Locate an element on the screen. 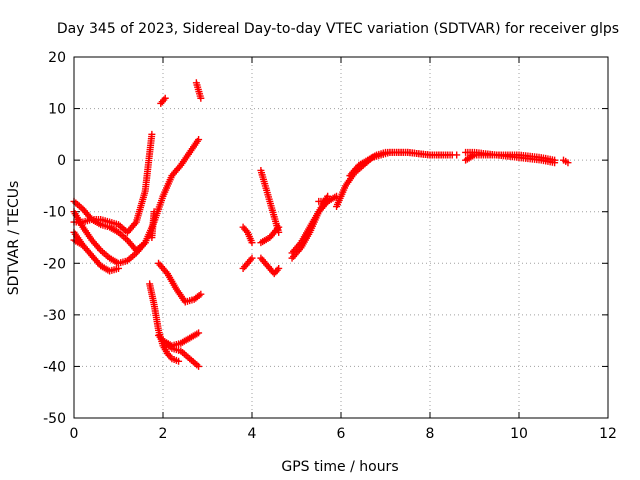 The height and width of the screenshot is (480, 640). x-tick-label: 0 is located at coordinates (74, 434).